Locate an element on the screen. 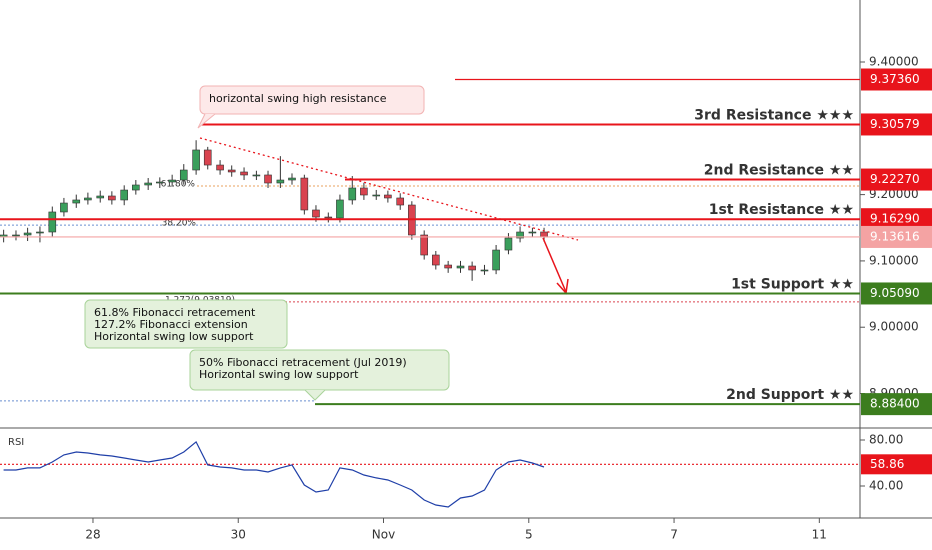  callout-text: 127.2% Fibonacci extension is located at coordinates (171, 324).